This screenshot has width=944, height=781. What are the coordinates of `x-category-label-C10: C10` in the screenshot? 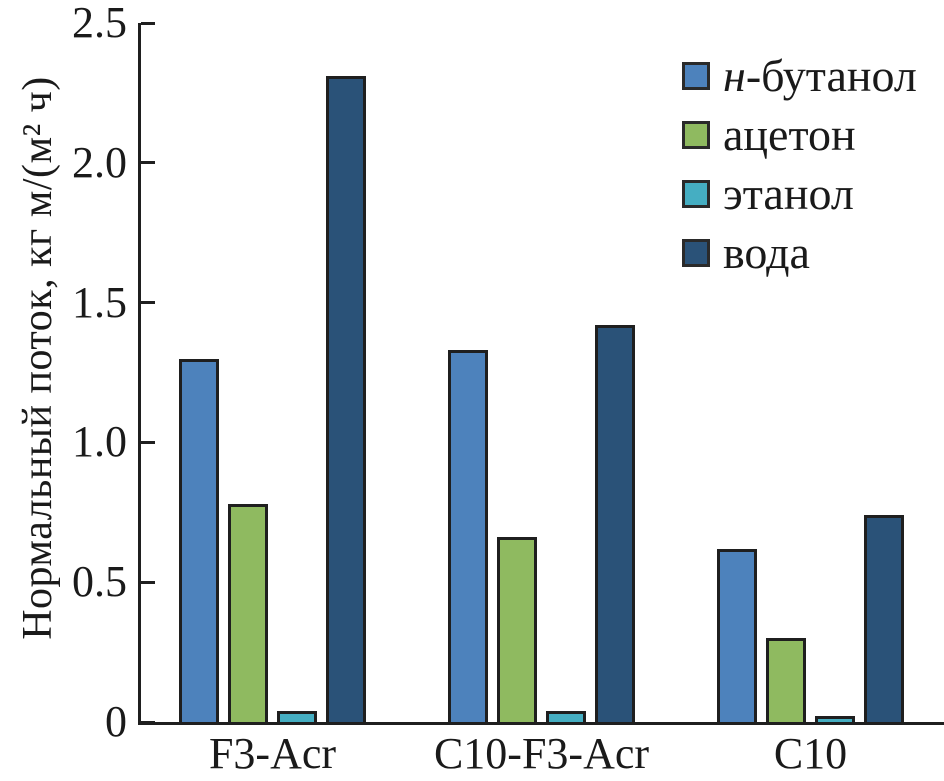 It's located at (810, 753).